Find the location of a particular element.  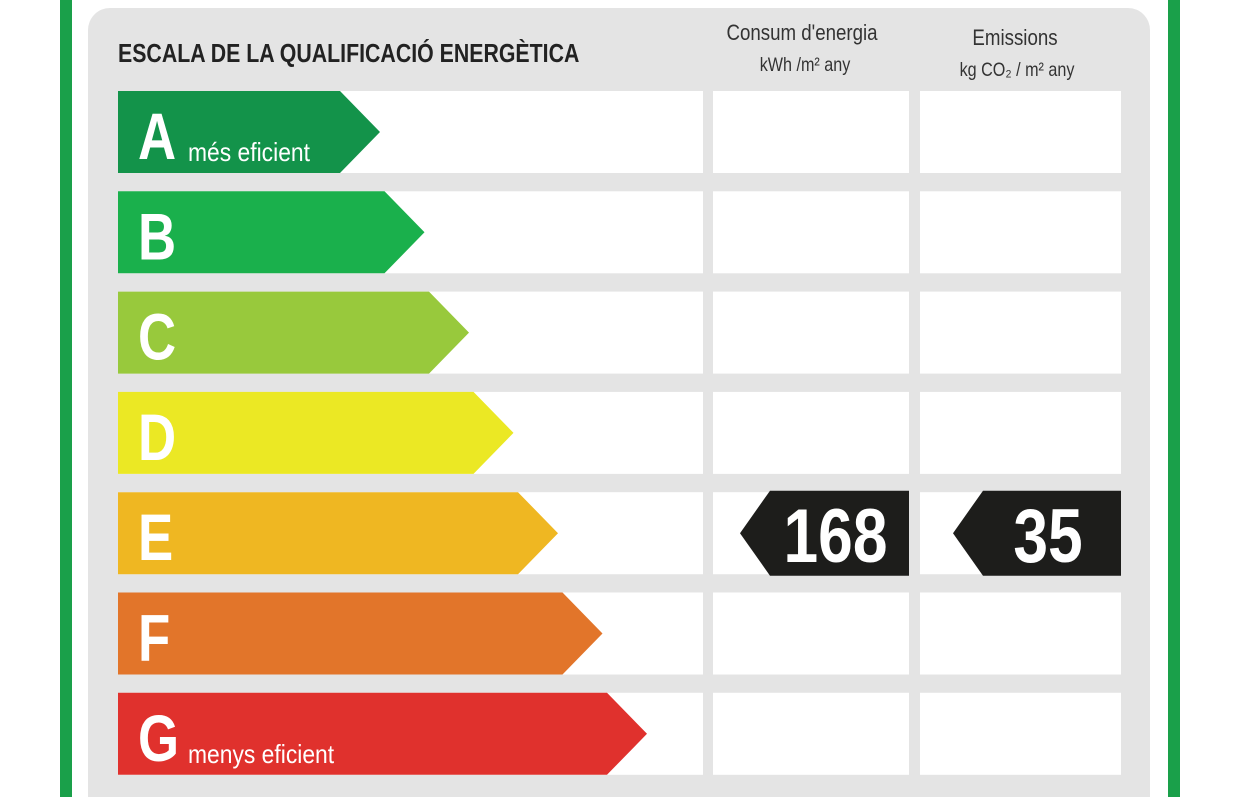

border-left is located at coordinates (66, 398).